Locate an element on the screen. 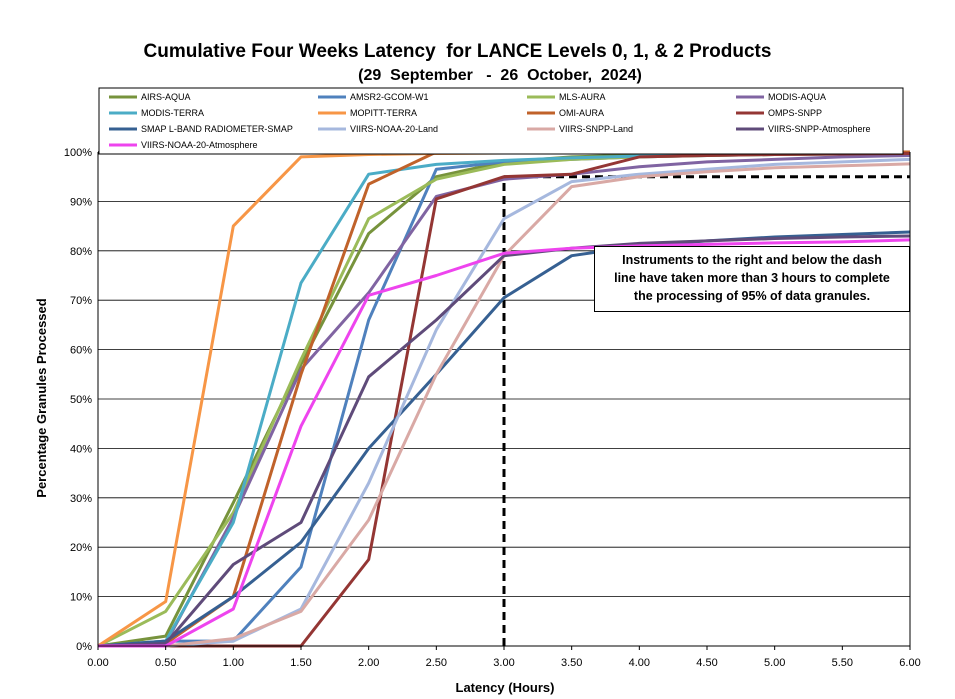  legend-label: OMPS-SNPP is located at coordinates (795, 113).